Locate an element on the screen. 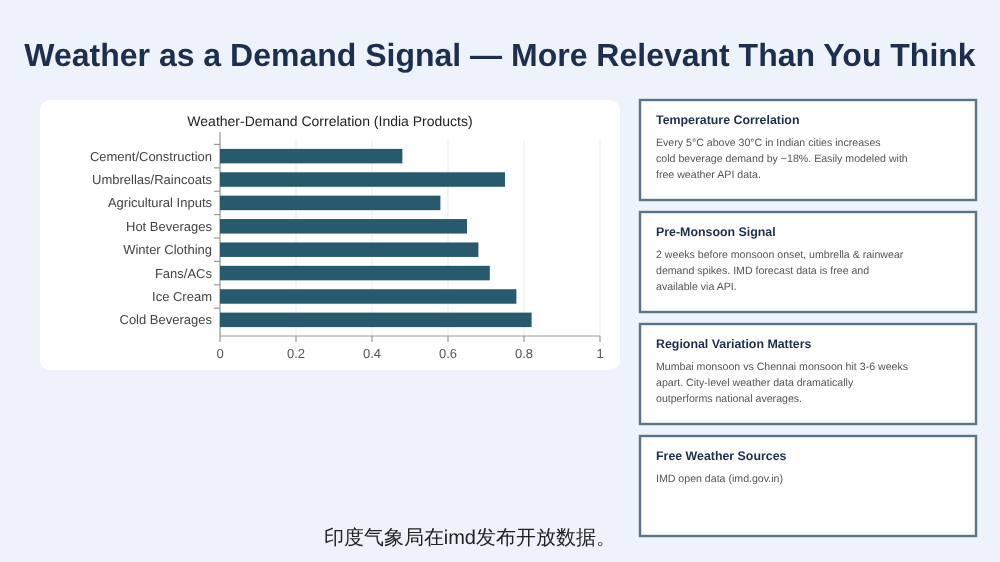  text: 印度气象局在imd发布开放数据。 is located at coordinates (469, 538).